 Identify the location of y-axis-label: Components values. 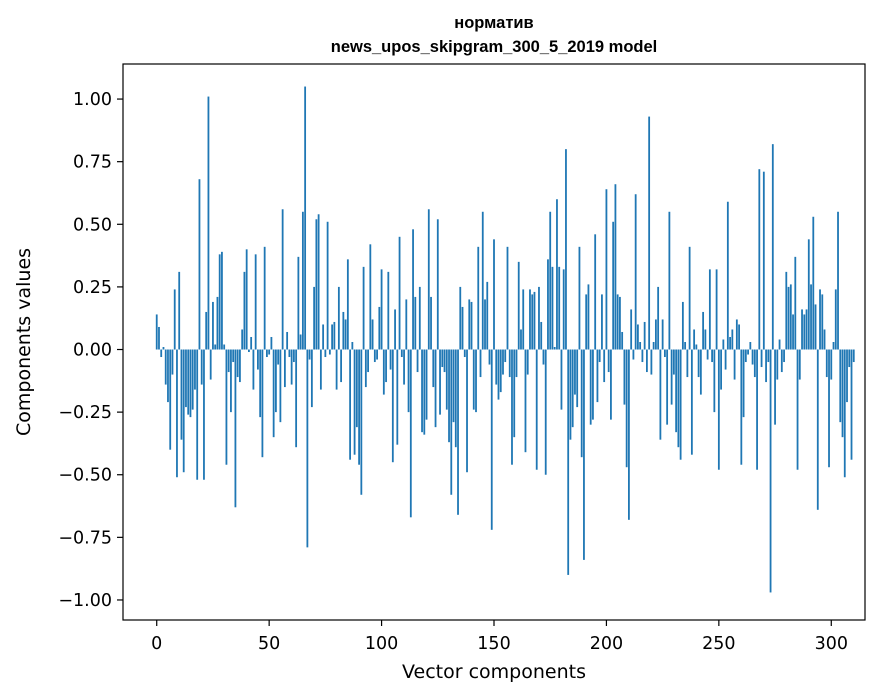
(24, 342).